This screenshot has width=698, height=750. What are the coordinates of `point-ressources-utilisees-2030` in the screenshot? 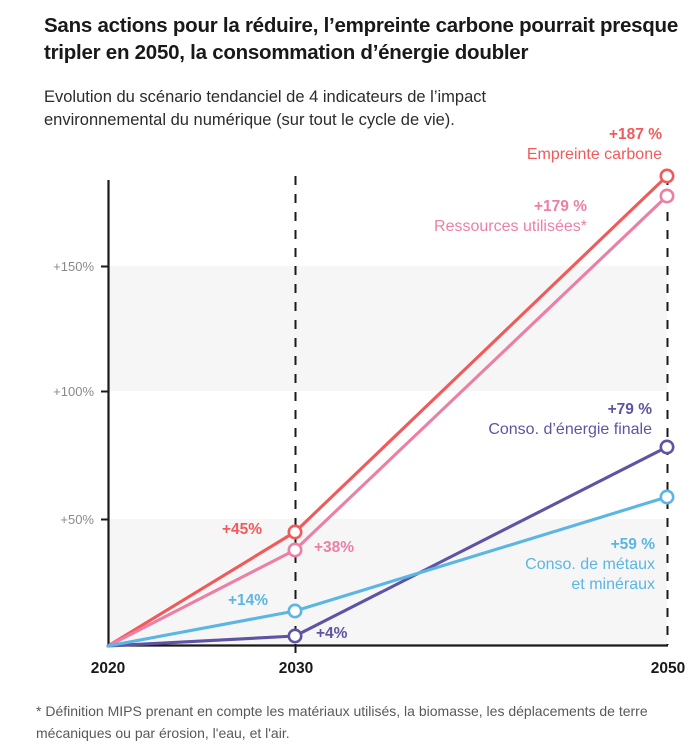 It's located at (295, 550).